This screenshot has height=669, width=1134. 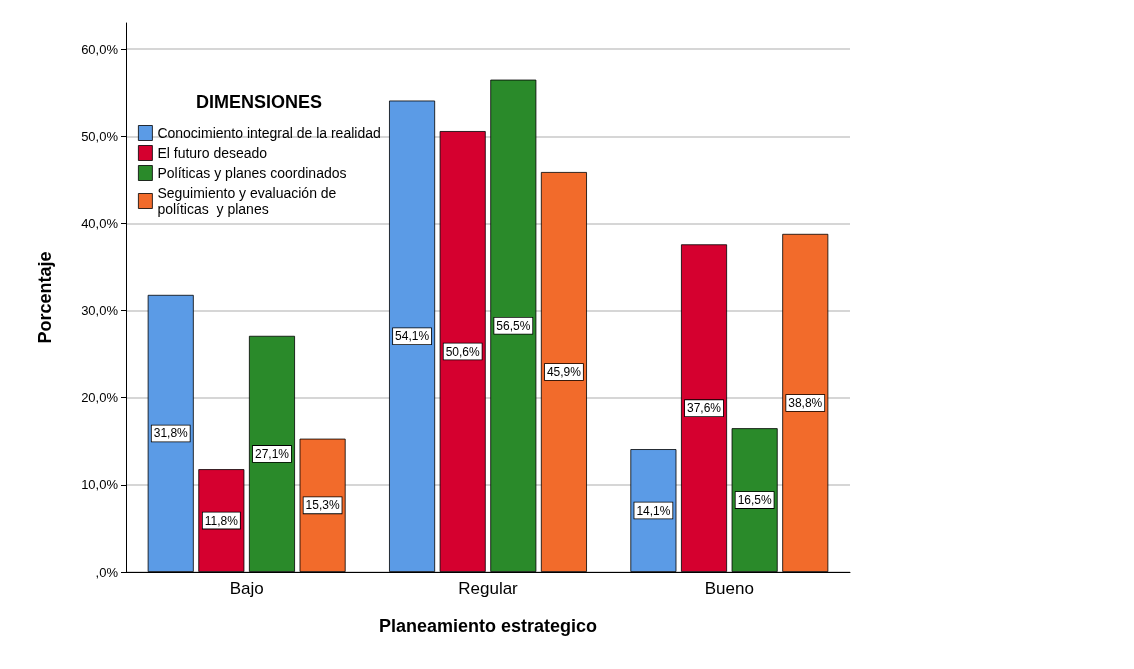 I want to click on y-tick-label: 20,0%, so click(x=100, y=398).